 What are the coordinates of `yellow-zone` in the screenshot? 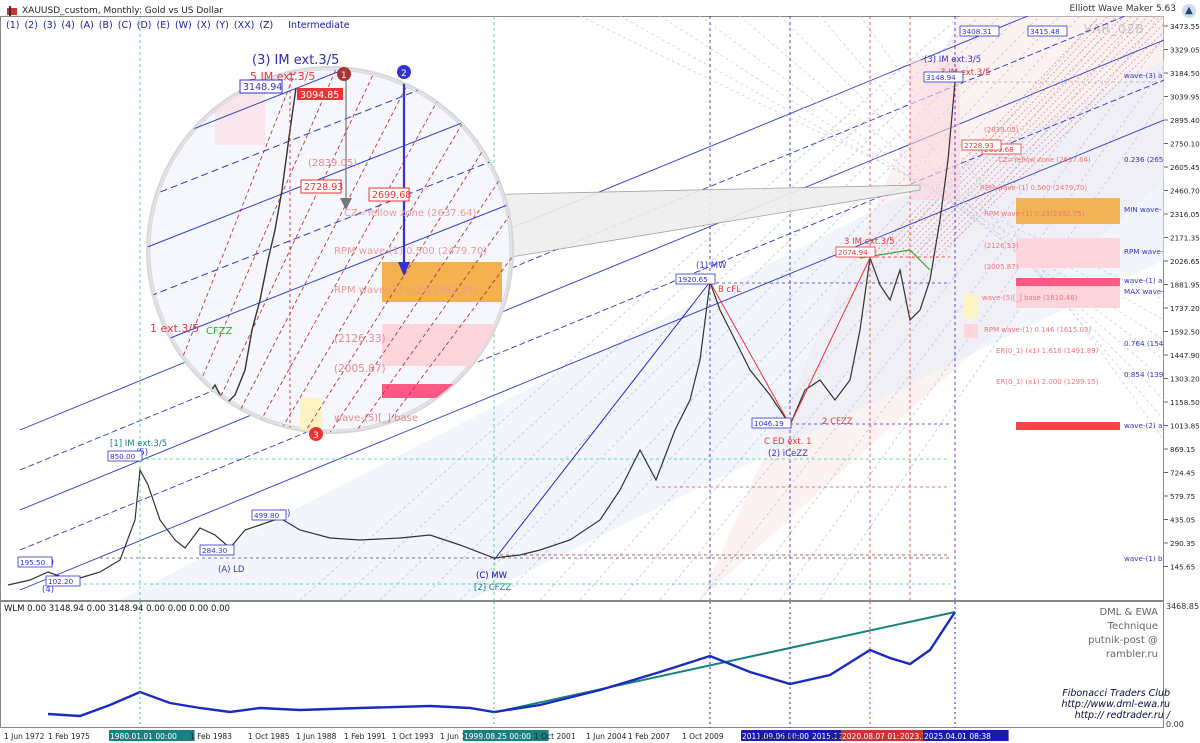 It's located at (971, 306).